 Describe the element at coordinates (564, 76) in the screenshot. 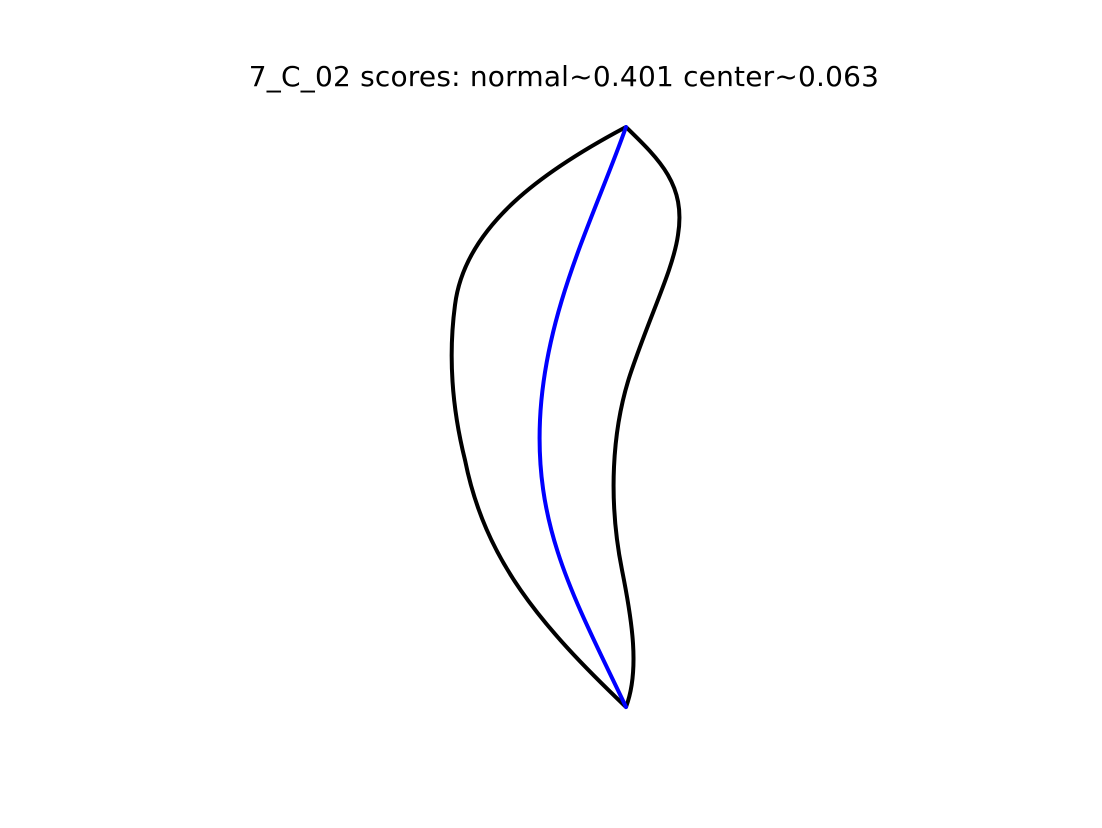

I see `figure-title: 7_C_02 scores: normal~0.401 center~0.063` at that location.